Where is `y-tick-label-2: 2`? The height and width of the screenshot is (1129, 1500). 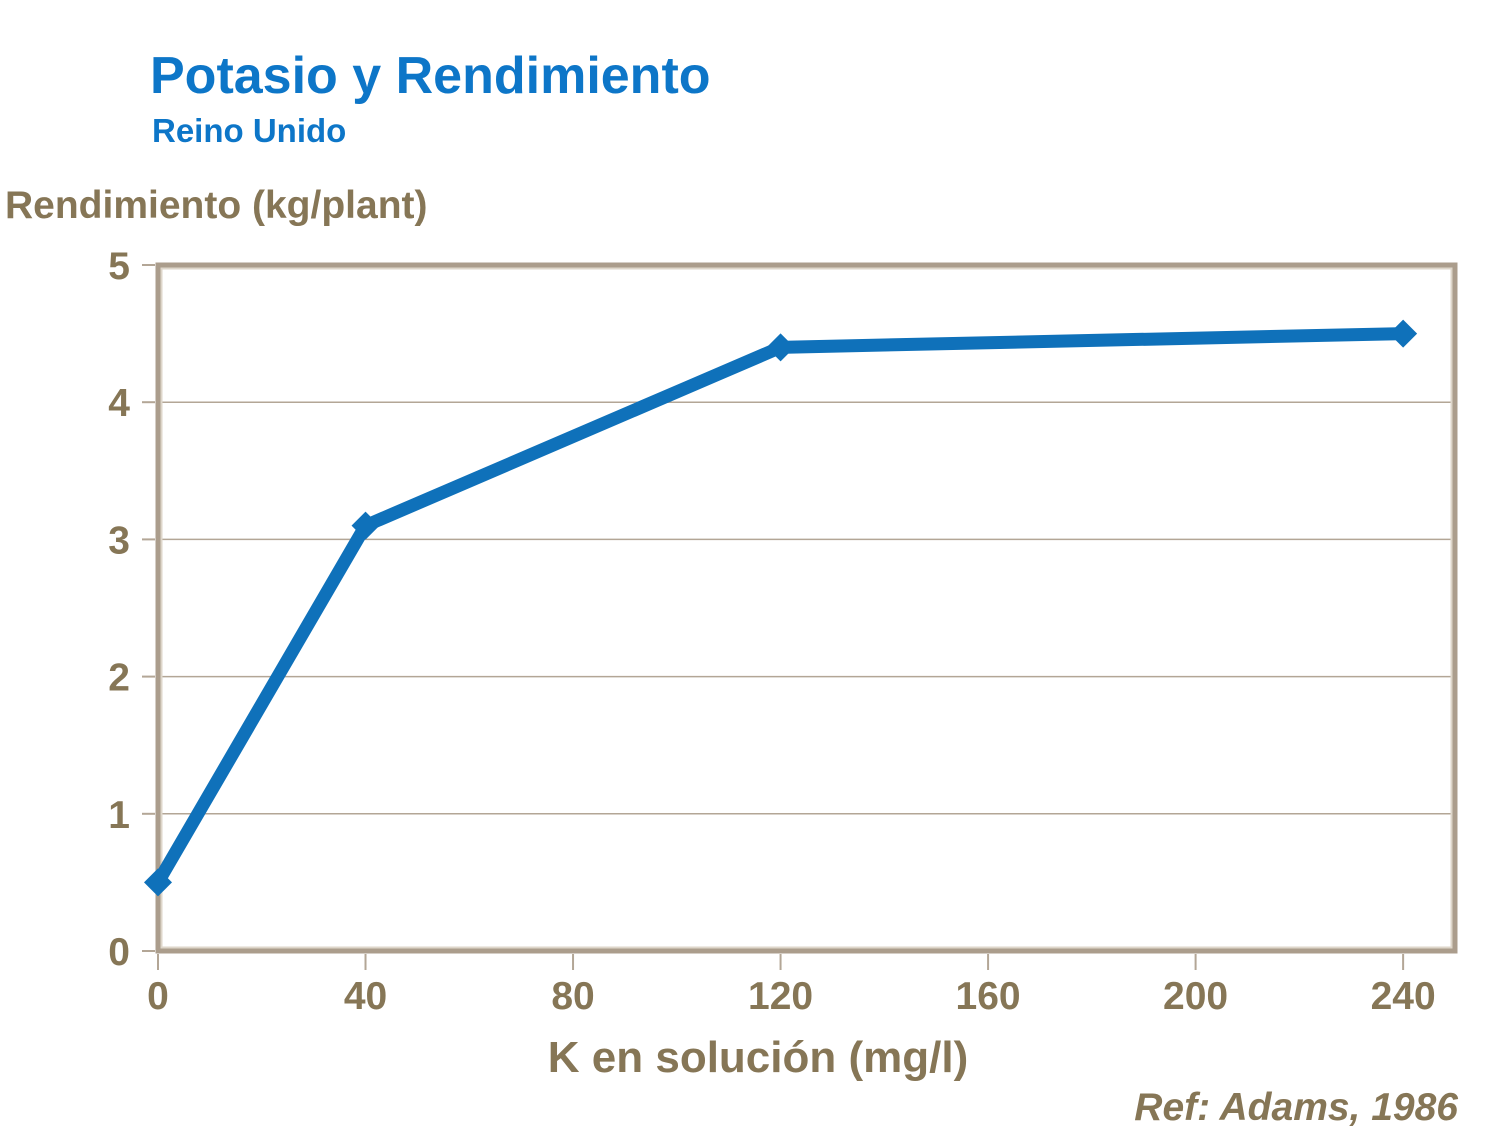 y-tick-label-2: 2 is located at coordinates (119, 678).